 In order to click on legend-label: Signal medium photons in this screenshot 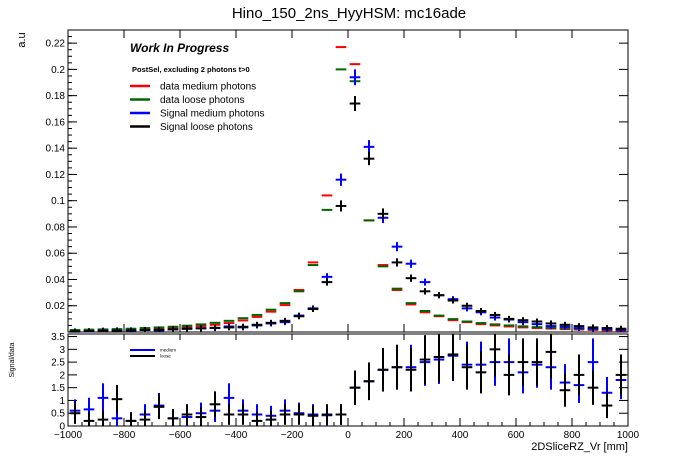, I will do `click(212, 114)`.